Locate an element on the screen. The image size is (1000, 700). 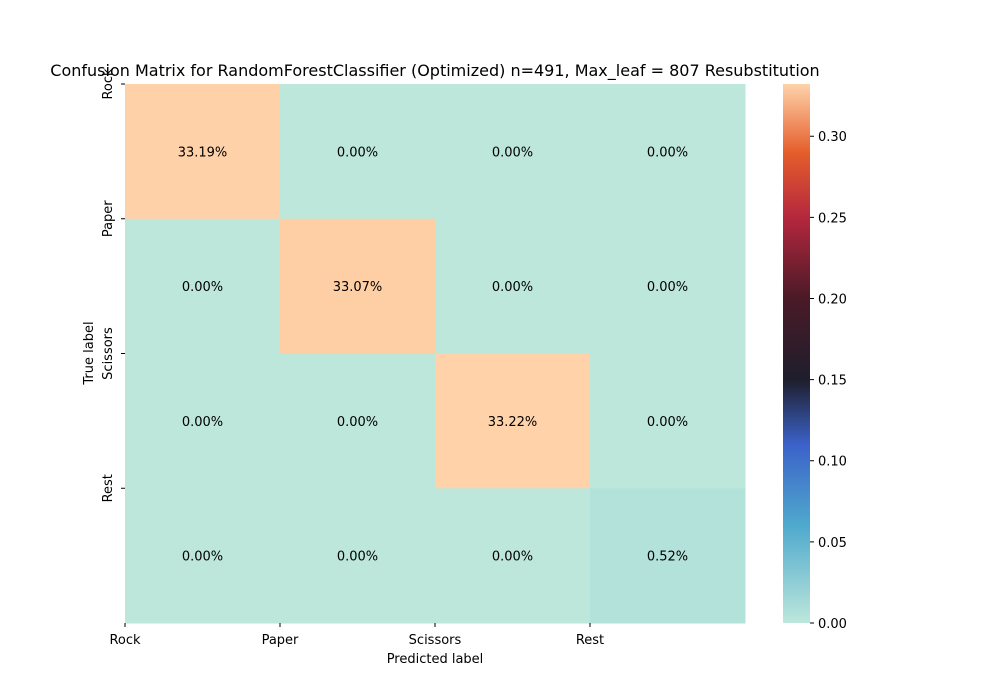
y-axis-label: True label is located at coordinates (89, 353).